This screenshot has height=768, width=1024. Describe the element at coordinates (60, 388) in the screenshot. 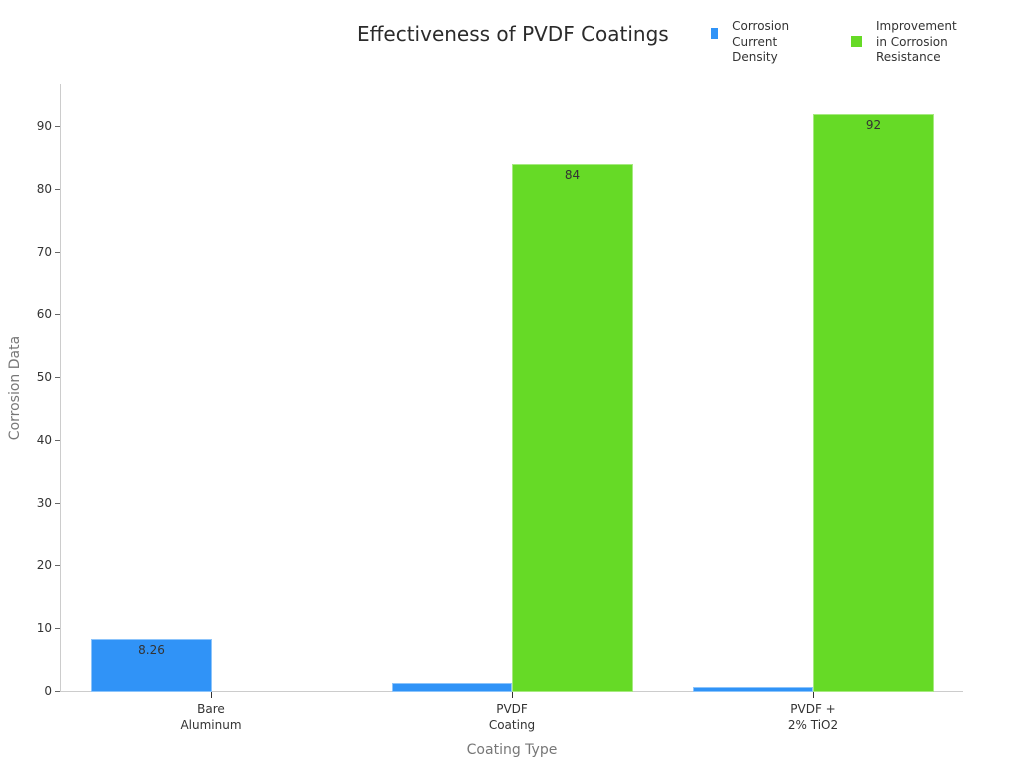

I see `y-axis-line` at that location.